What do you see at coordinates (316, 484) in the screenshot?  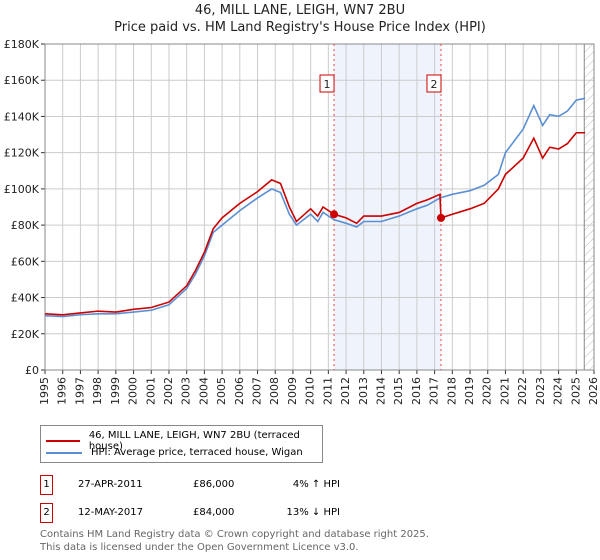 I see `sale-hpi-diff: 4% ↑ HPI` at bounding box center [316, 484].